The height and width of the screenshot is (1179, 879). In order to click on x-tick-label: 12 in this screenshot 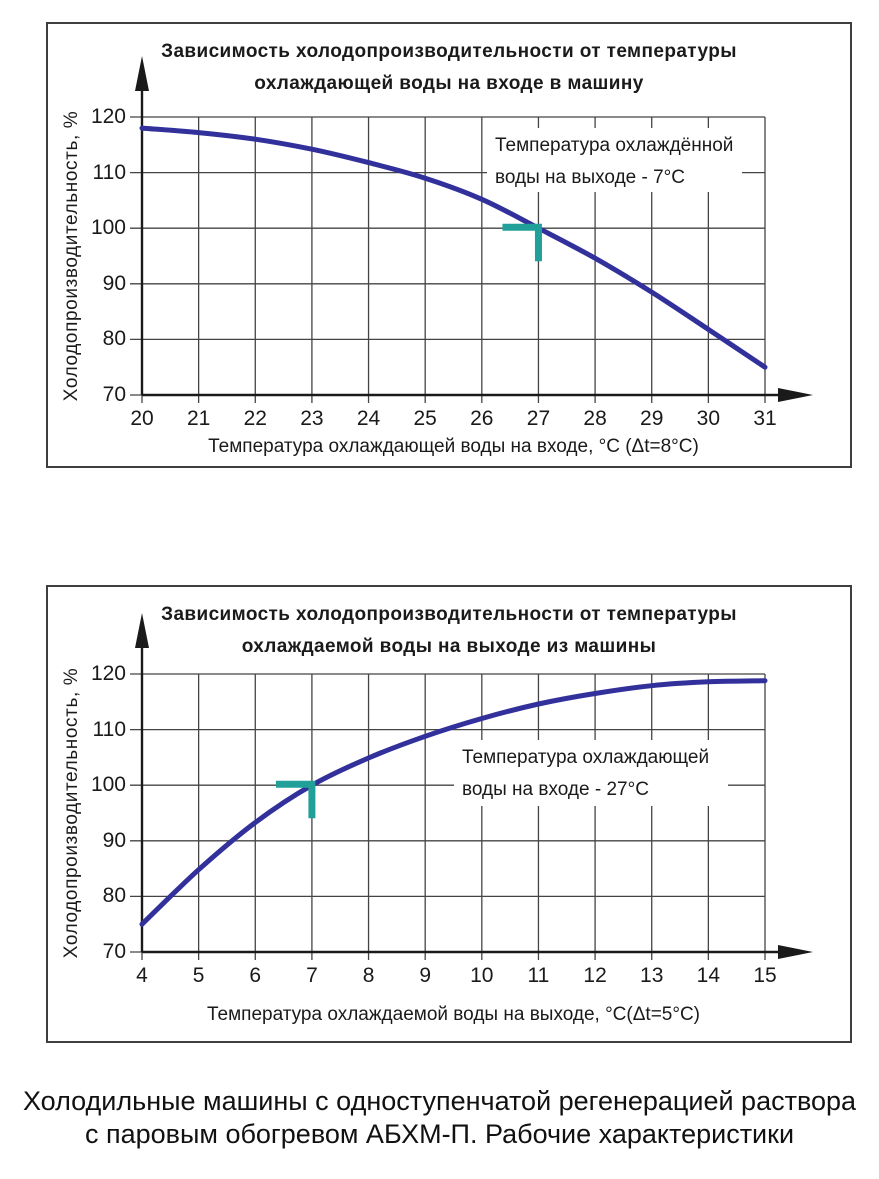, I will do `click(595, 975)`.